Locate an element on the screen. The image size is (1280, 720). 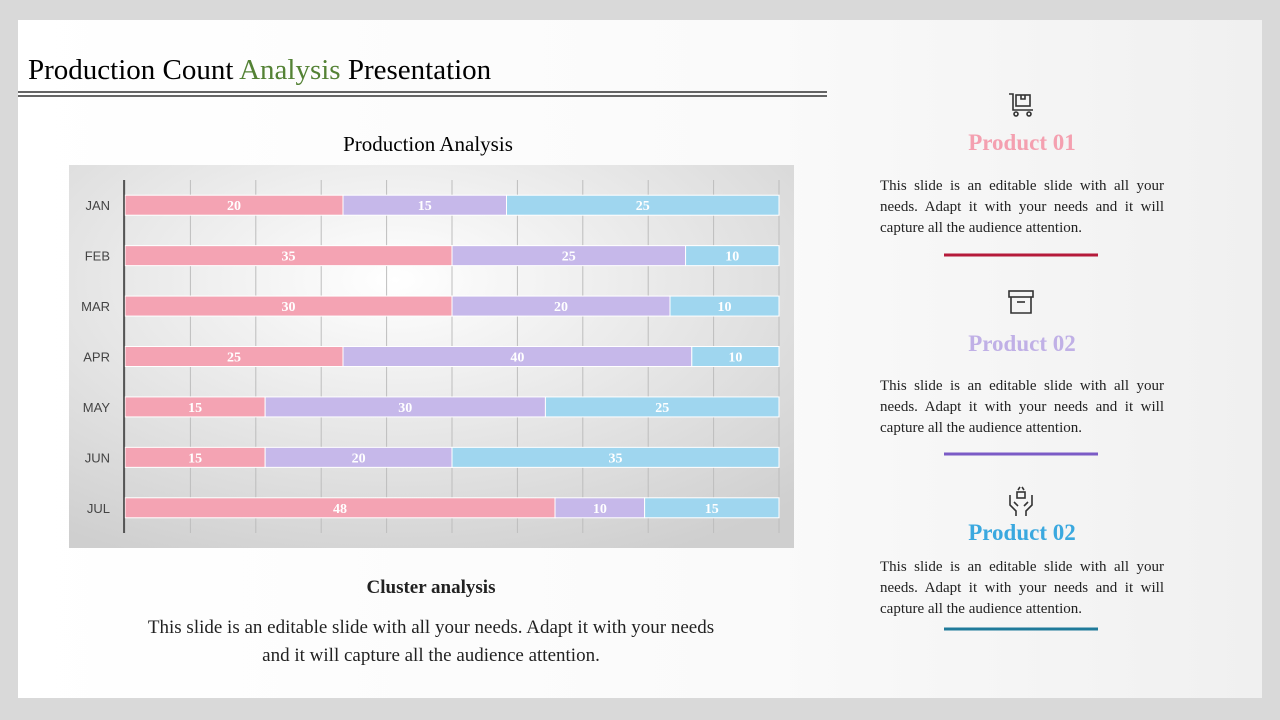
icons is located at coordinates (1021, 304).